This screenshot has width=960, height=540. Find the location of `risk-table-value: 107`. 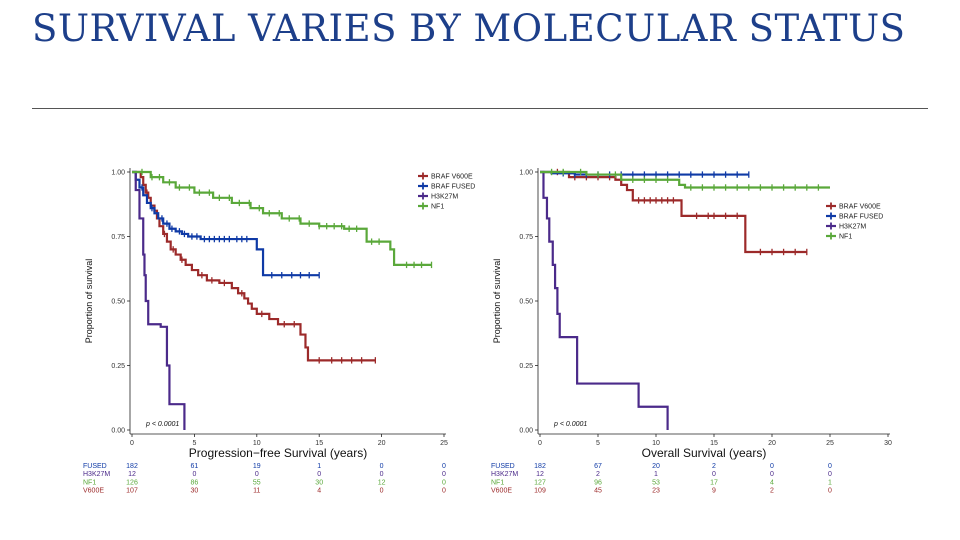

risk-table-value: 107 is located at coordinates (132, 491).